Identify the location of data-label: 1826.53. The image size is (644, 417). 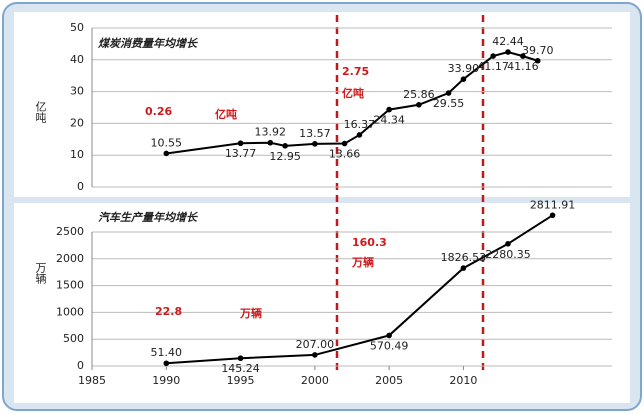
(464, 257).